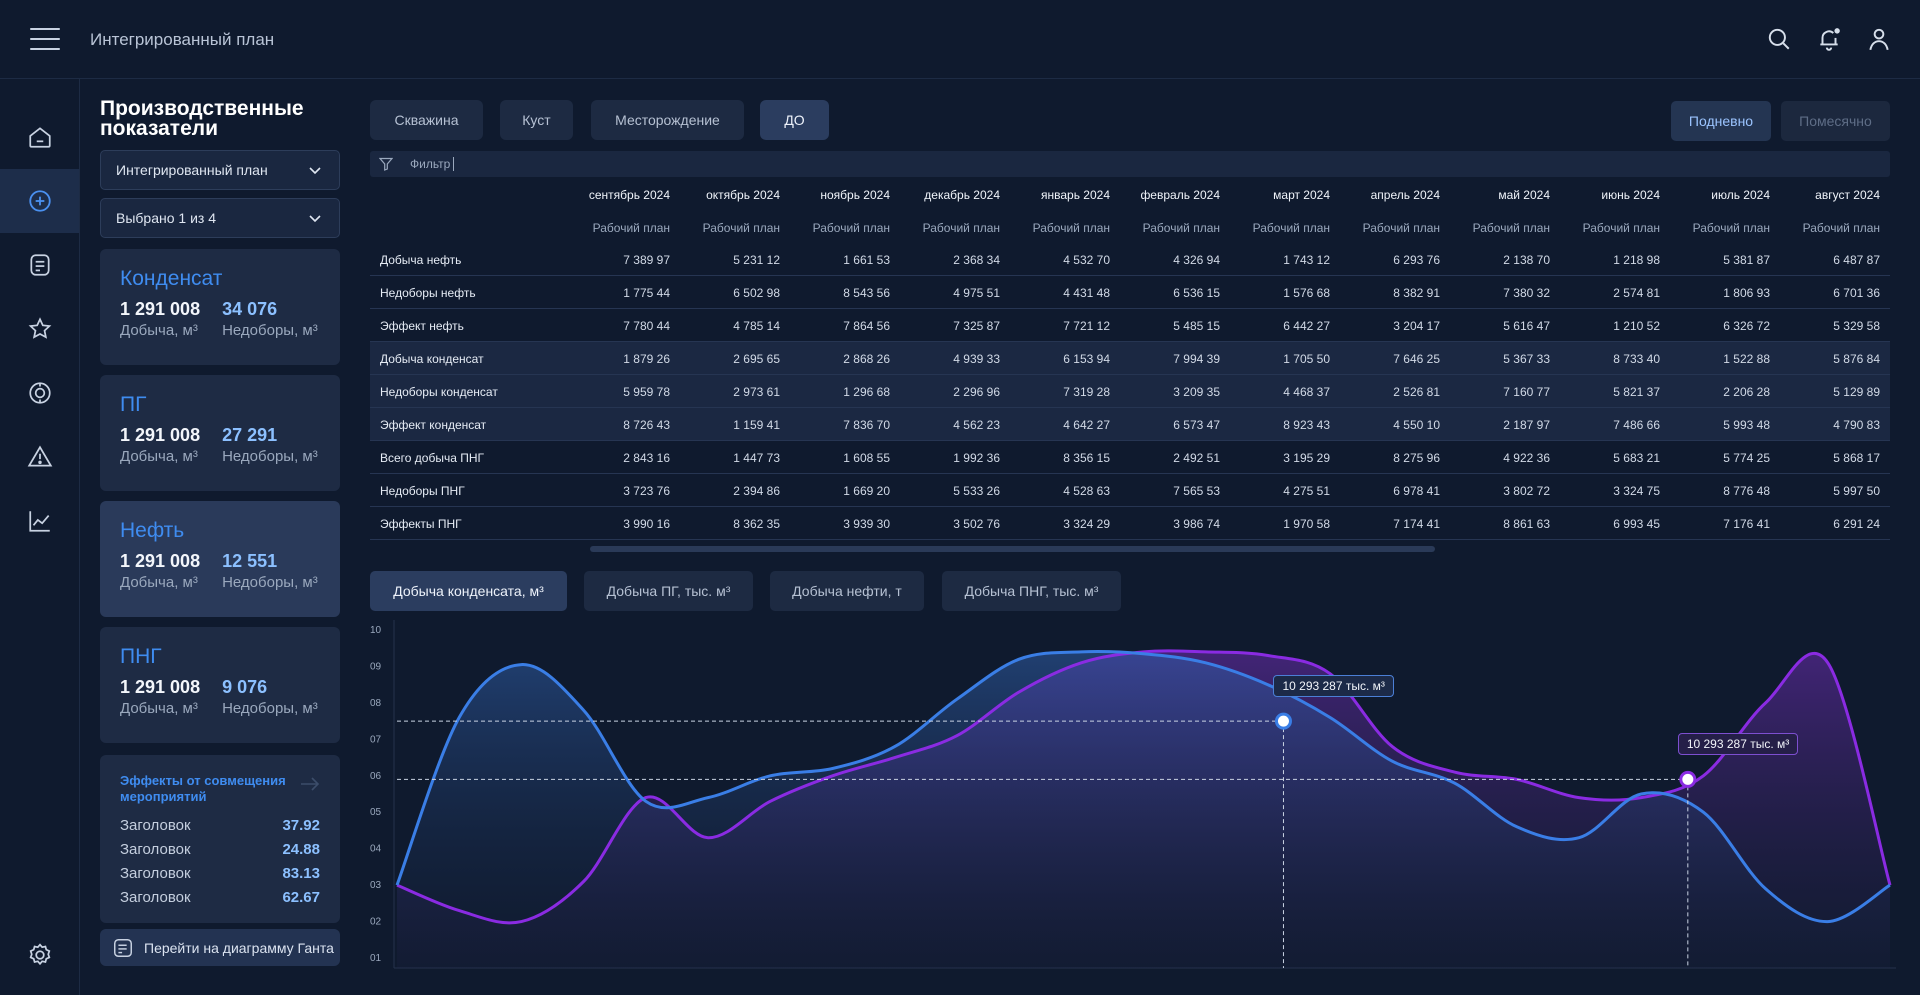 This screenshot has width=1920, height=995. I want to click on tab-field: Месторождение, so click(667, 120).